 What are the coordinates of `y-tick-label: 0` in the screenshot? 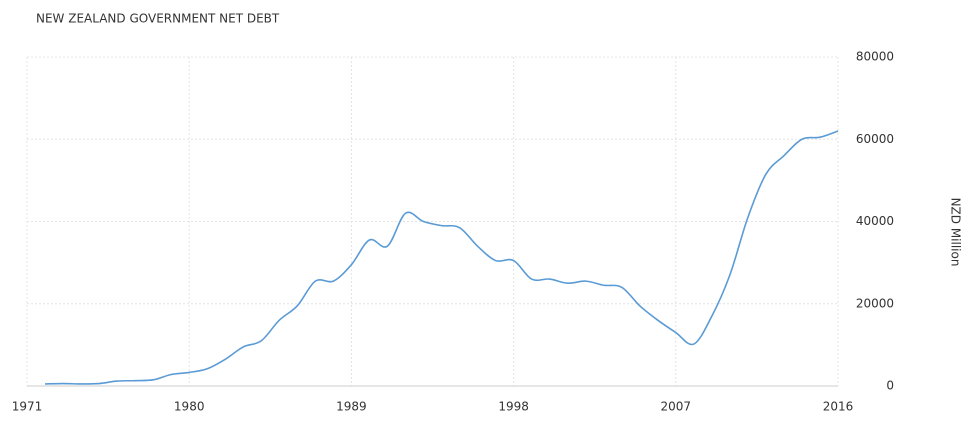 It's located at (890, 386).